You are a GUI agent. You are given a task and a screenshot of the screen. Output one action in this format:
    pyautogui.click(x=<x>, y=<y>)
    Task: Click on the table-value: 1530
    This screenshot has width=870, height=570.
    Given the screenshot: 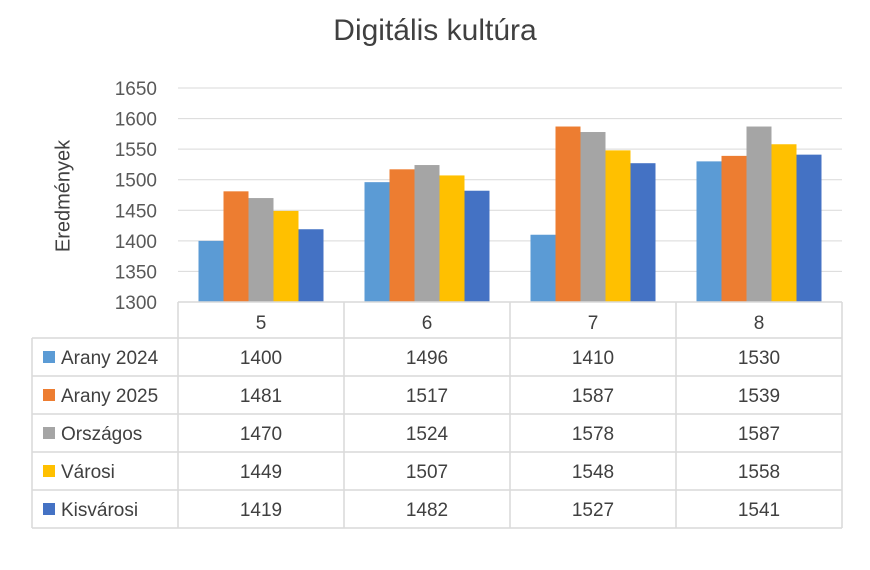 What is the action you would take?
    pyautogui.click(x=759, y=358)
    